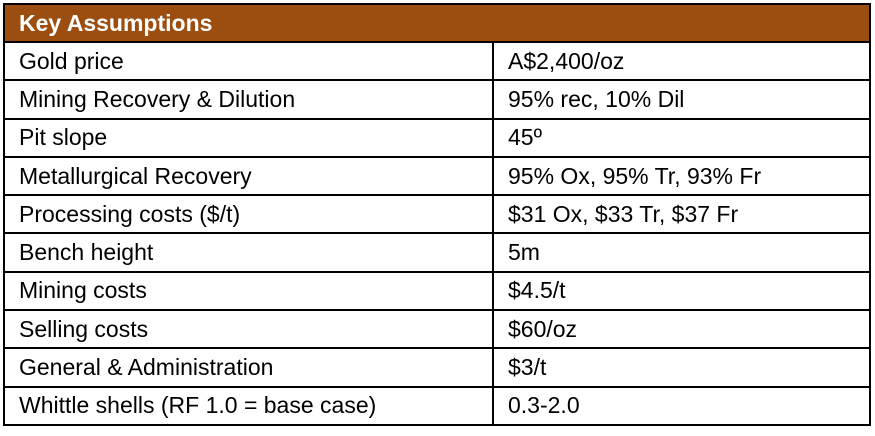 The height and width of the screenshot is (436, 875). What do you see at coordinates (248, 61) in the screenshot?
I see `row-label: Gold price` at bounding box center [248, 61].